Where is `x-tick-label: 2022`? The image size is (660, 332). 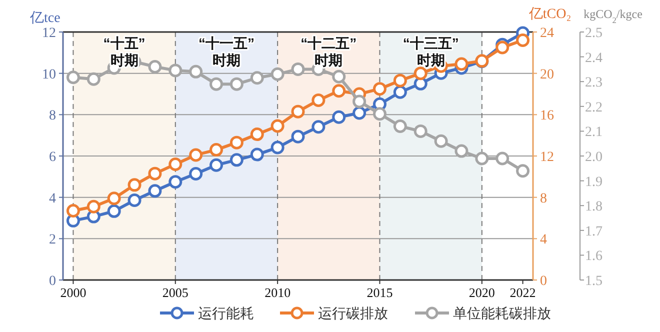 x-tick-label: 2022 is located at coordinates (523, 292).